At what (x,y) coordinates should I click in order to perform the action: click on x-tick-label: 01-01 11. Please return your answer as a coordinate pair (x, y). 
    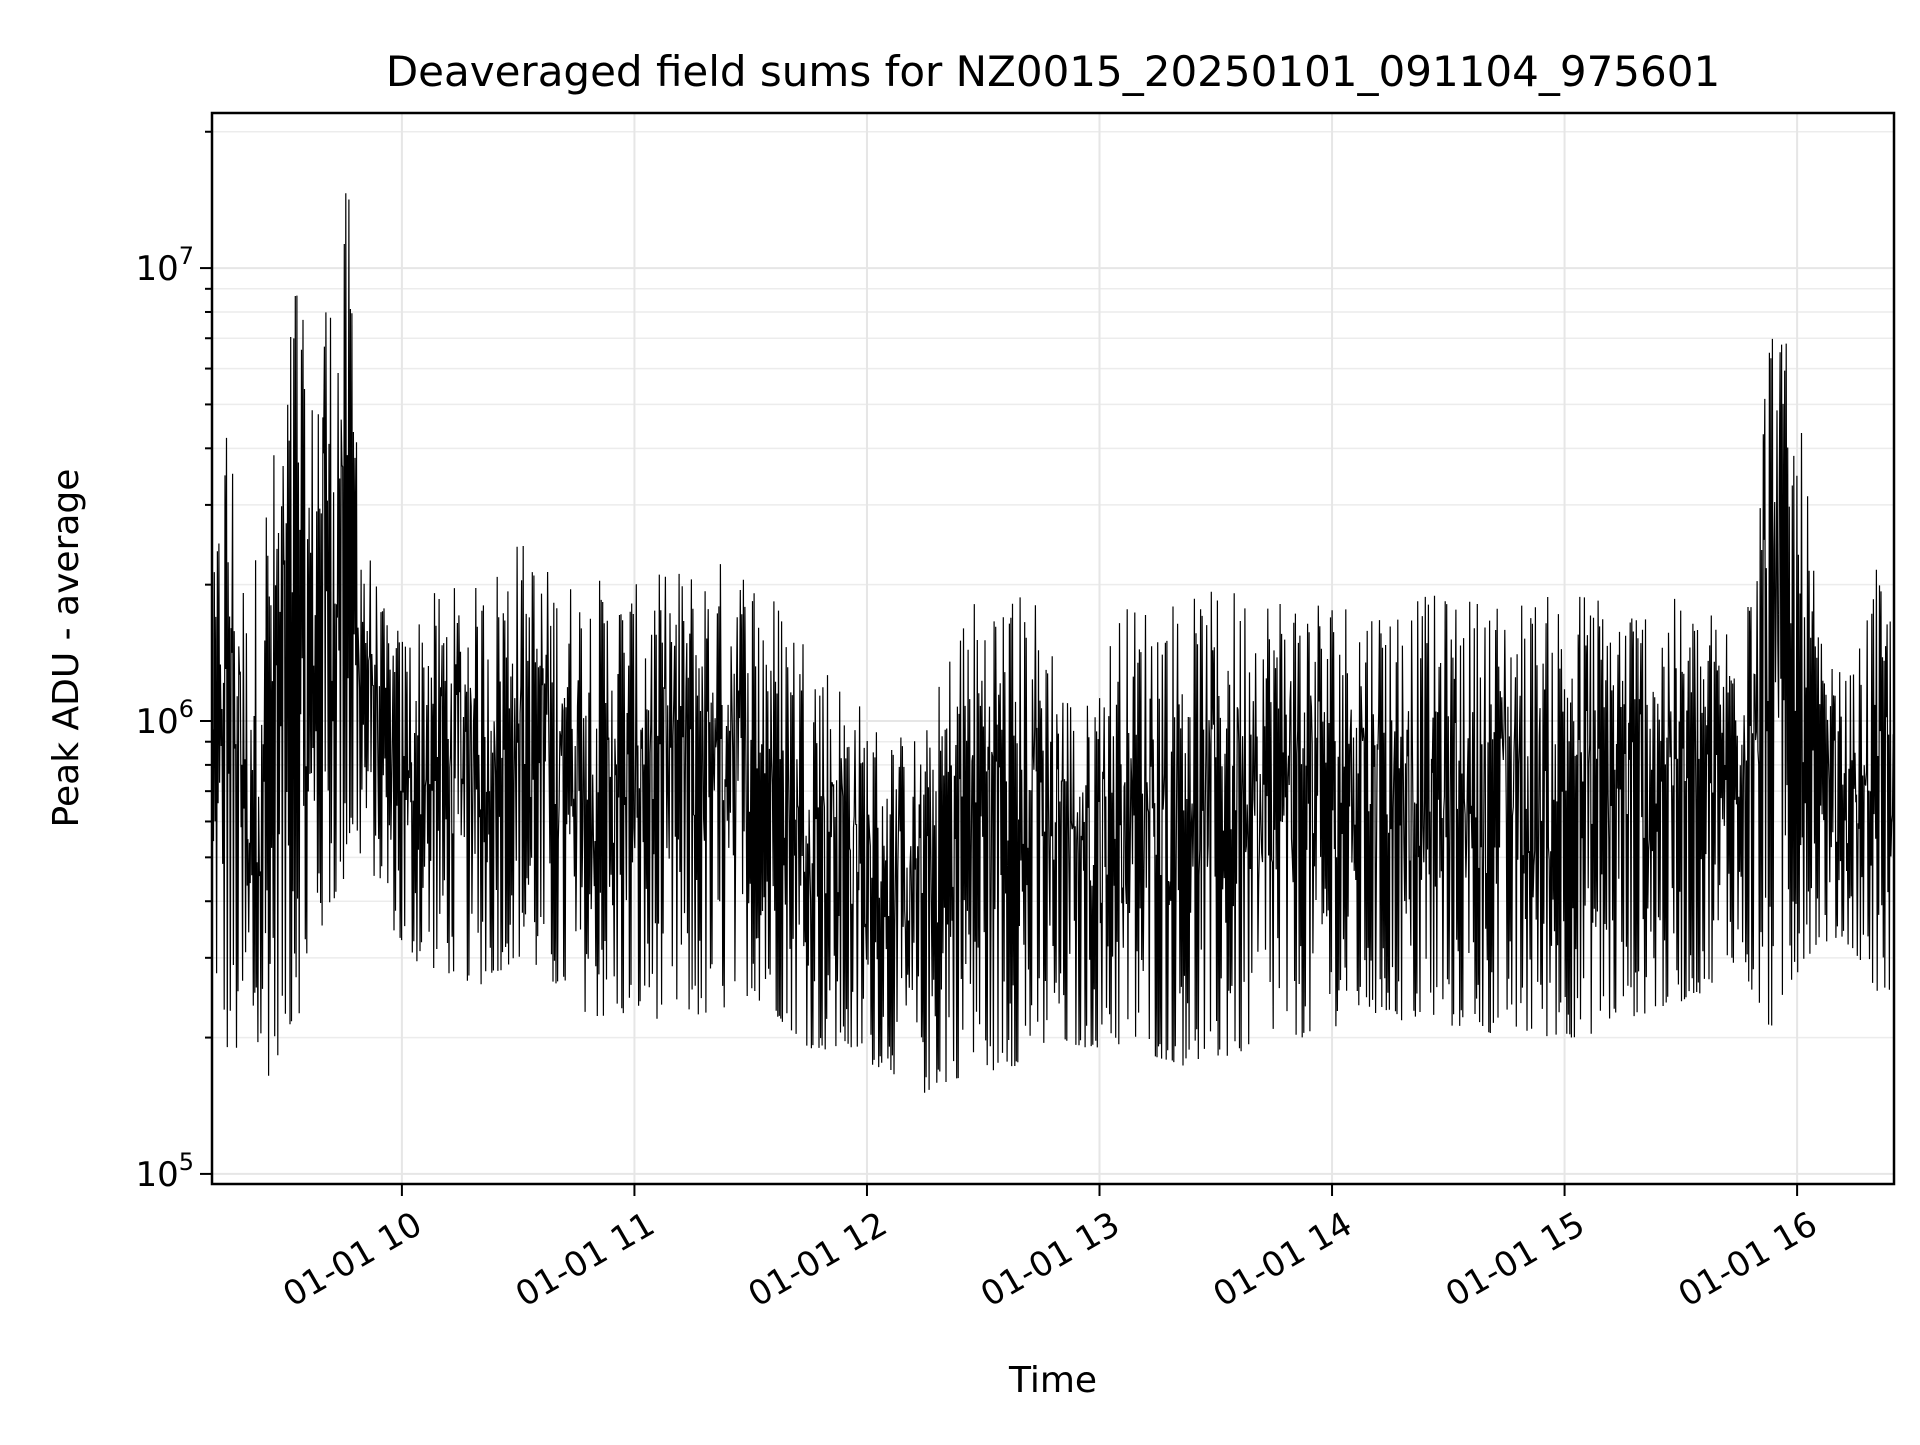
    Looking at the image, I should click on (585, 1259).